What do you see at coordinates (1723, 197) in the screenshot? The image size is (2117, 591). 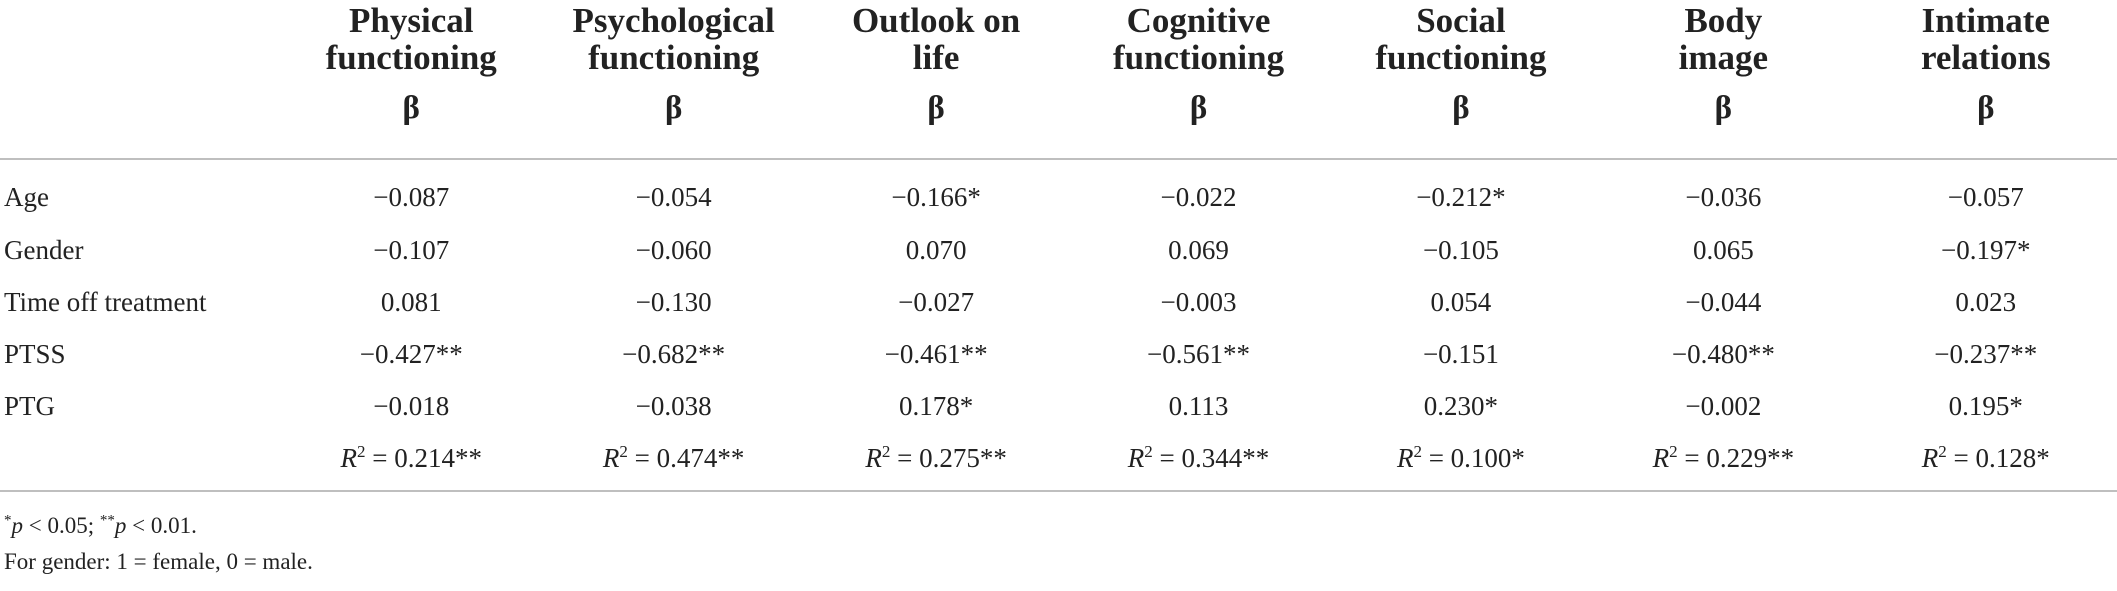 I see `table-cell: −0.036` at bounding box center [1723, 197].